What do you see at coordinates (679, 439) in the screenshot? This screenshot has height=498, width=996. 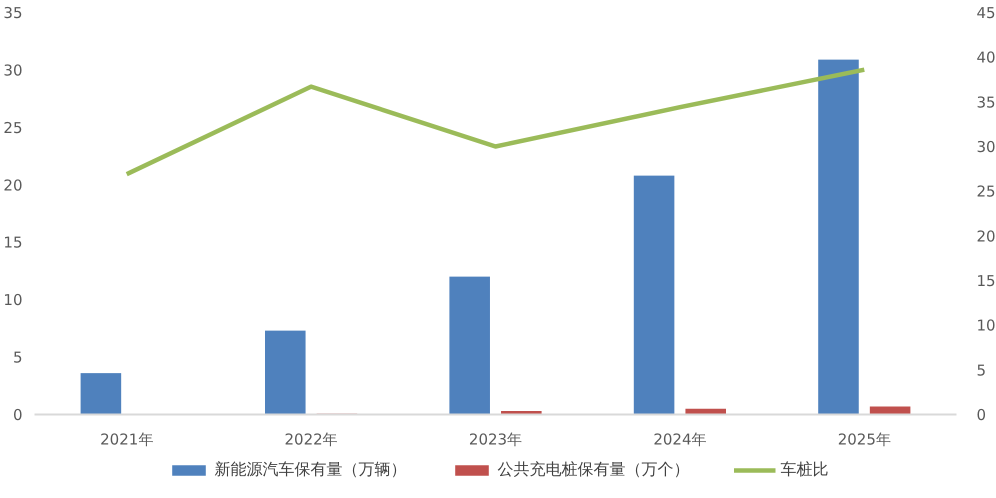 I see `x-tick-label: 2024年` at bounding box center [679, 439].